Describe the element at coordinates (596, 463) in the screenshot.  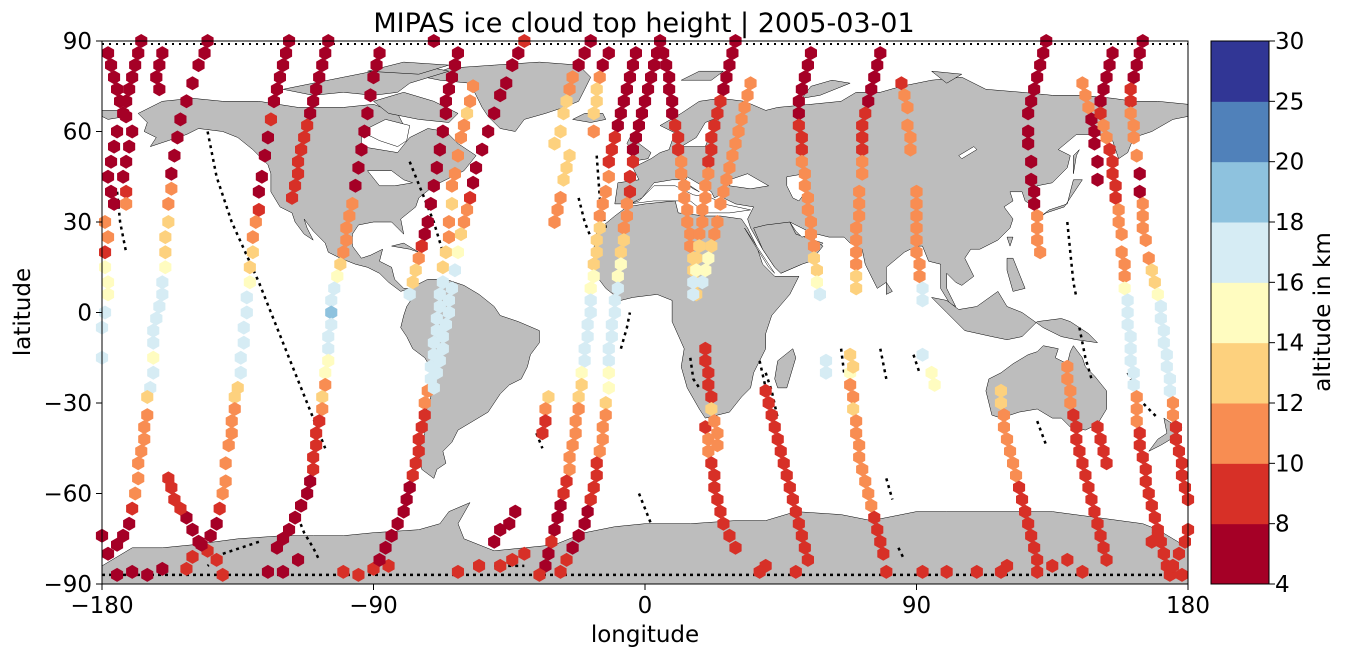
I see `cloud-point-t22-p34` at that location.